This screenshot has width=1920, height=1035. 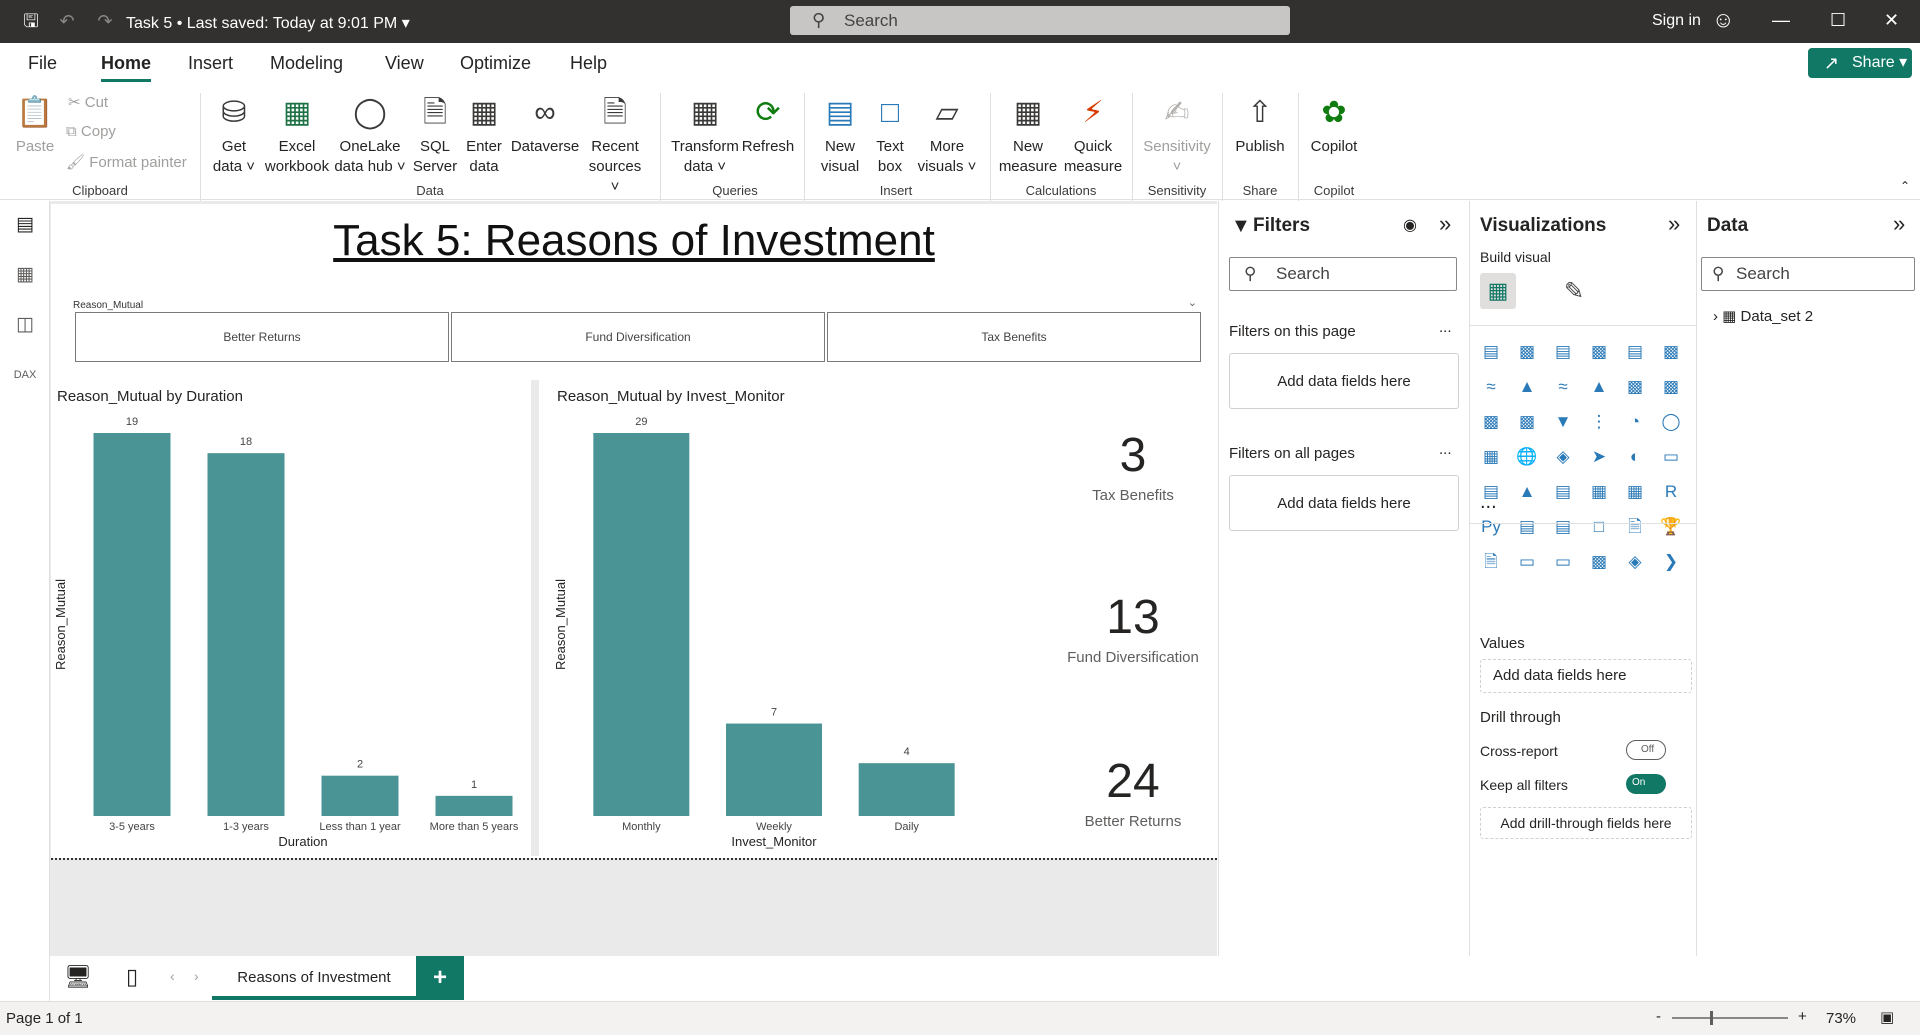 What do you see at coordinates (1563, 351) in the screenshot?
I see `clustered-bar-icon: ▤` at bounding box center [1563, 351].